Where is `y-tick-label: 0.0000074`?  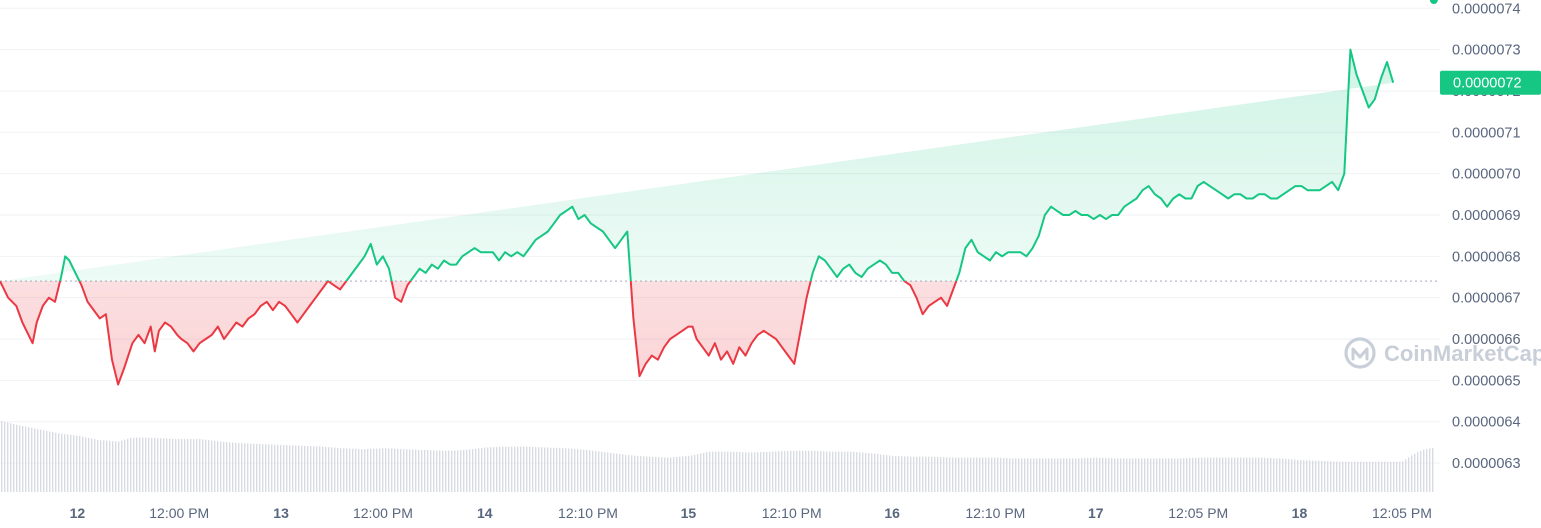
y-tick-label: 0.0000074 is located at coordinates (1486, 9).